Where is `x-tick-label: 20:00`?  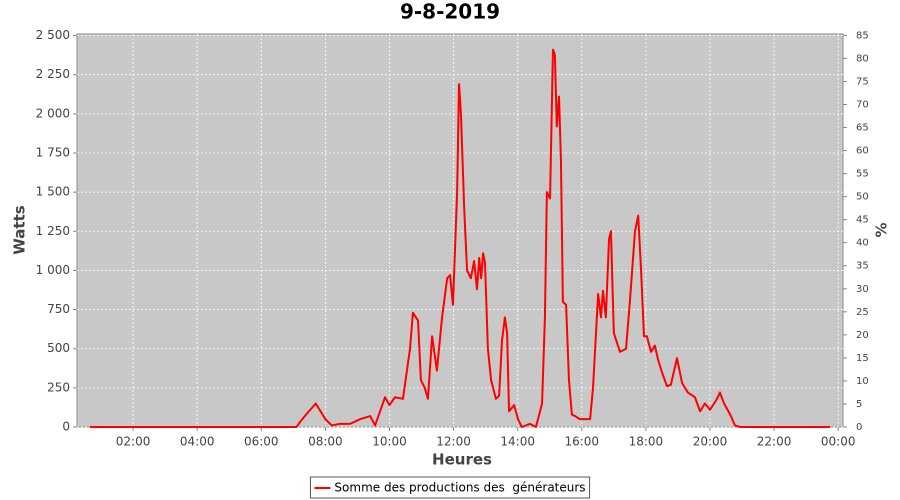 x-tick-label: 20:00 is located at coordinates (710, 442).